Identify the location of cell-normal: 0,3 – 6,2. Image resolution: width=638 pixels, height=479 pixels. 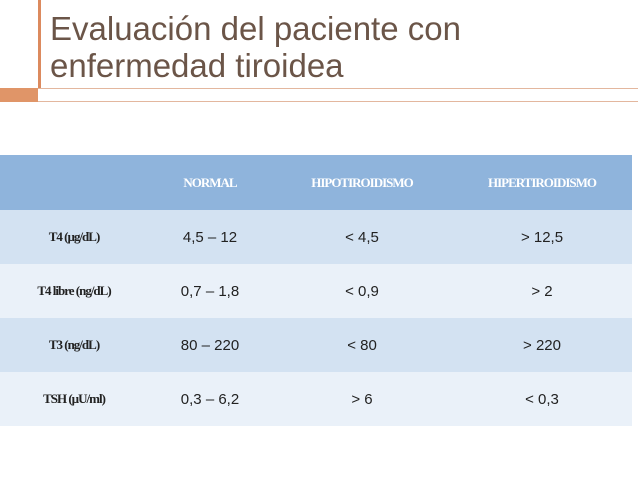
(210, 399).